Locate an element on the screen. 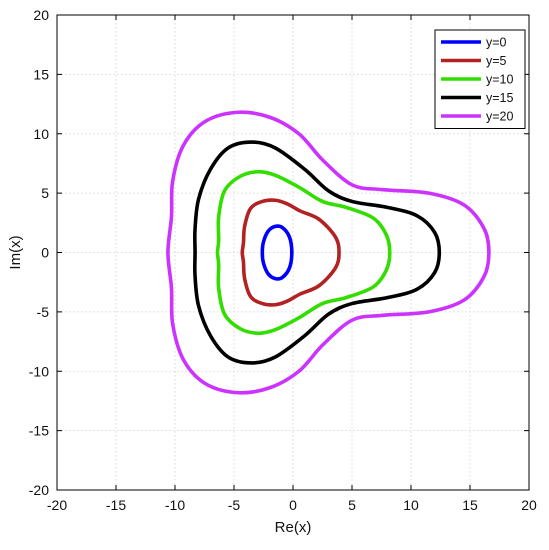  x-tick-label: -20 is located at coordinates (57, 505).